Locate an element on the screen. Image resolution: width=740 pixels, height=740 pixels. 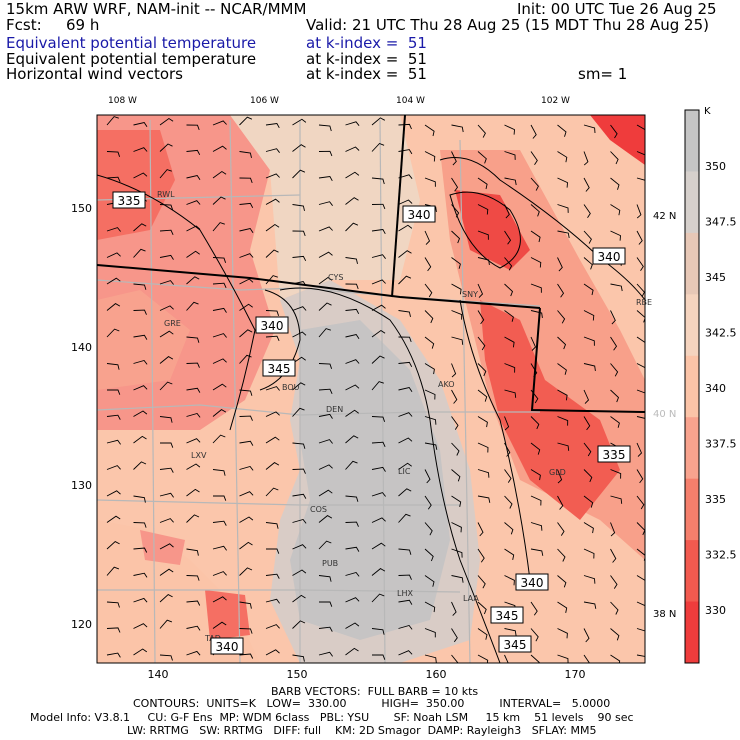
station-den: DEN is located at coordinates (334, 409).